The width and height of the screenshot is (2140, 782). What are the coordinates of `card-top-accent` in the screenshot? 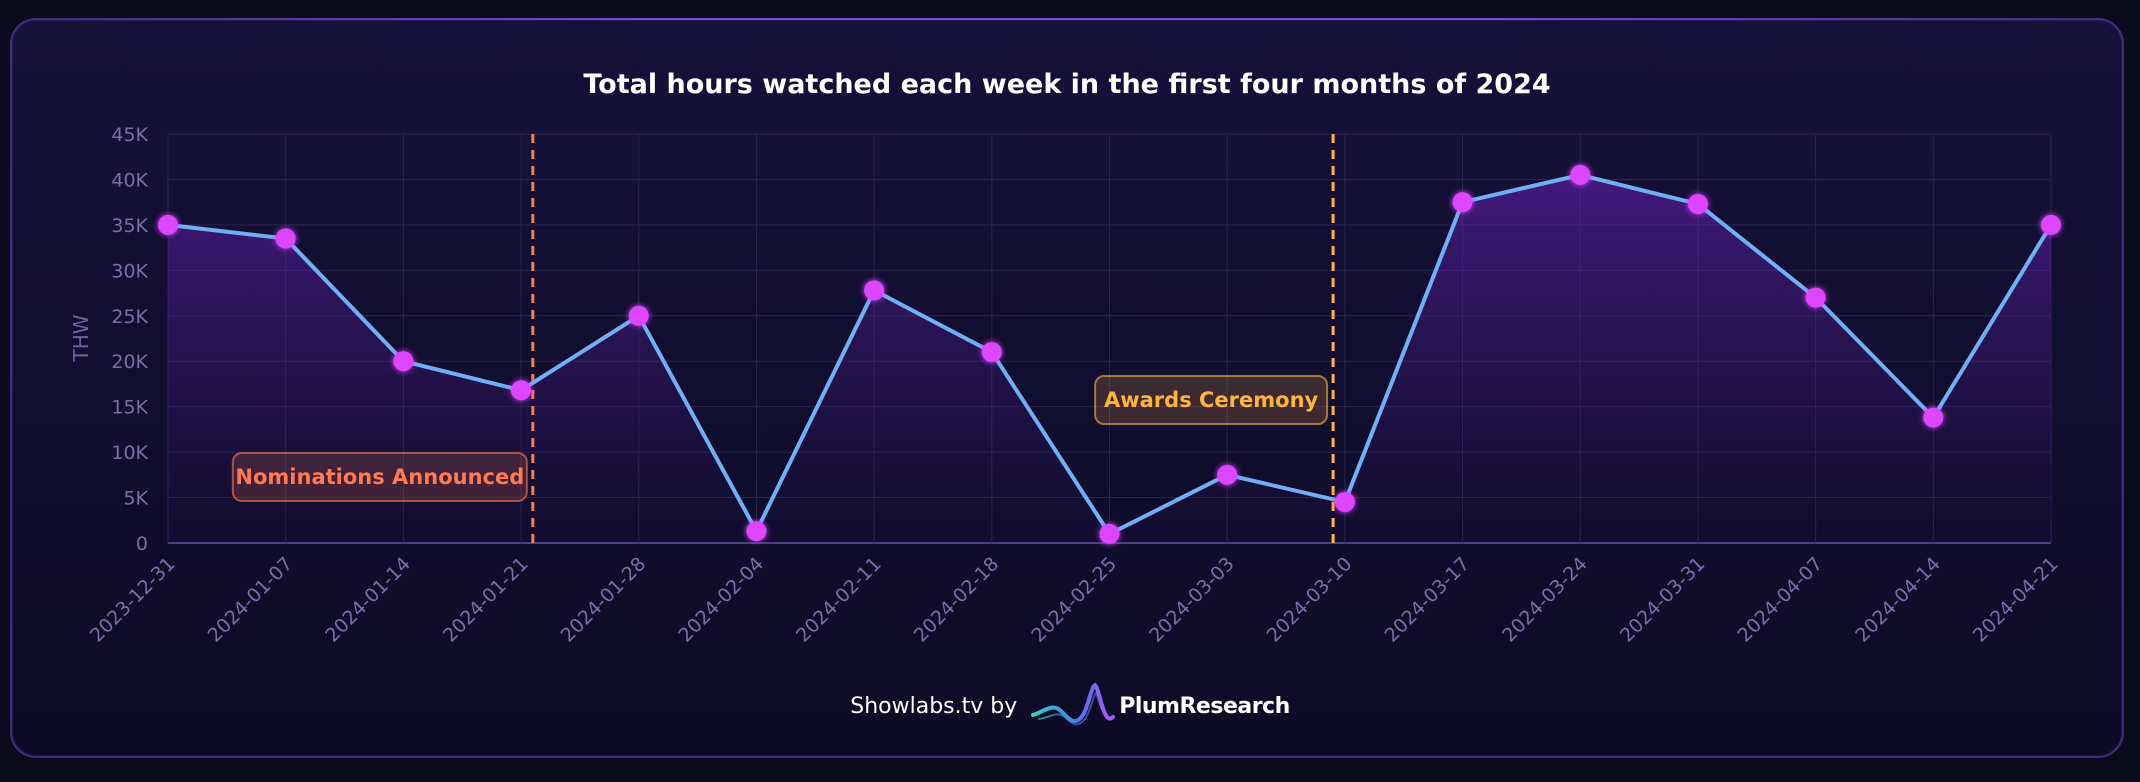 It's located at (1067, 19).